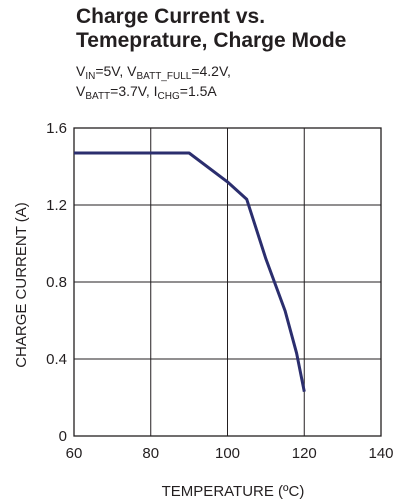 The image size is (393, 504). I want to click on vbatt-full-subscript: BATT_FULL, so click(164, 76).